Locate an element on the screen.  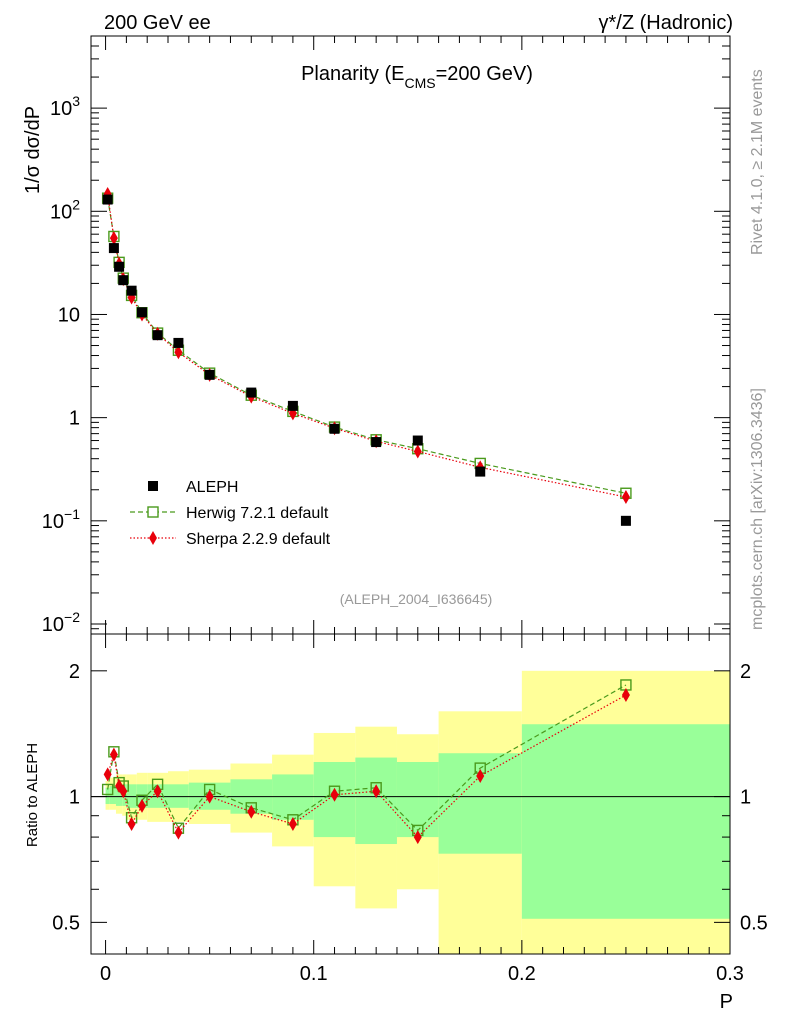
main-y-tick-label-3: 1 is located at coordinates (74, 419).